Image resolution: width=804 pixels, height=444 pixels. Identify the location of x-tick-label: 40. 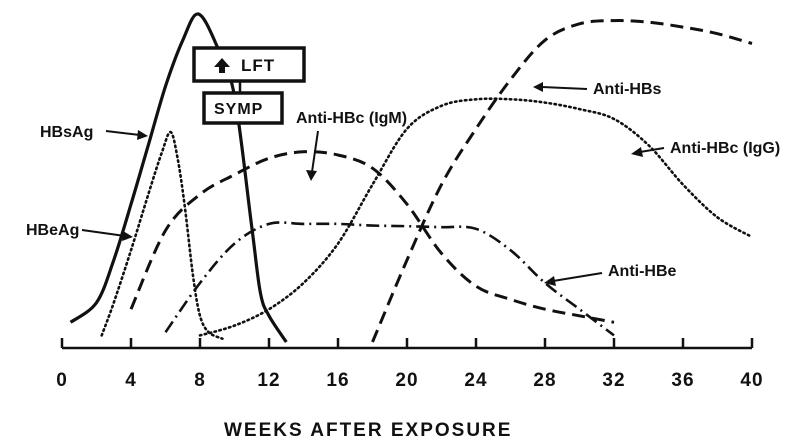
(751, 380).